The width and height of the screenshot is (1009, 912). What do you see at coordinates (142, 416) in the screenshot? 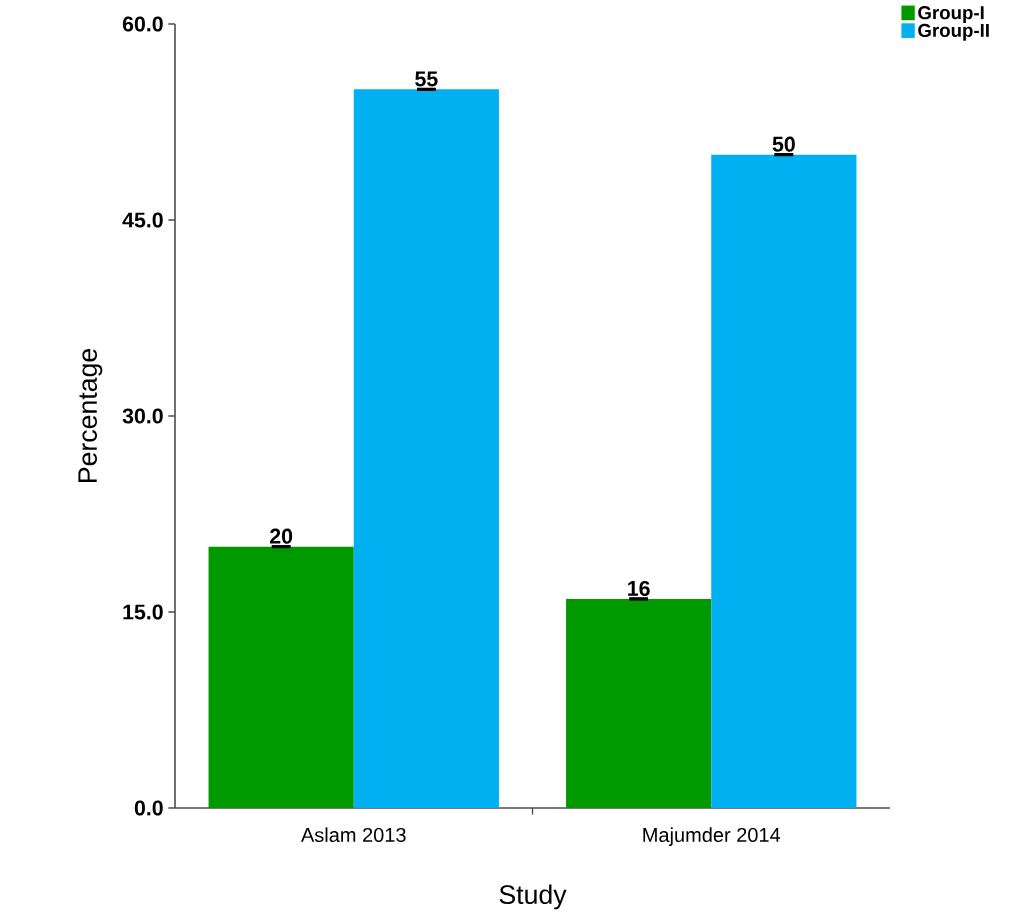
I see `y-tick-label: 30.0` at bounding box center [142, 416].